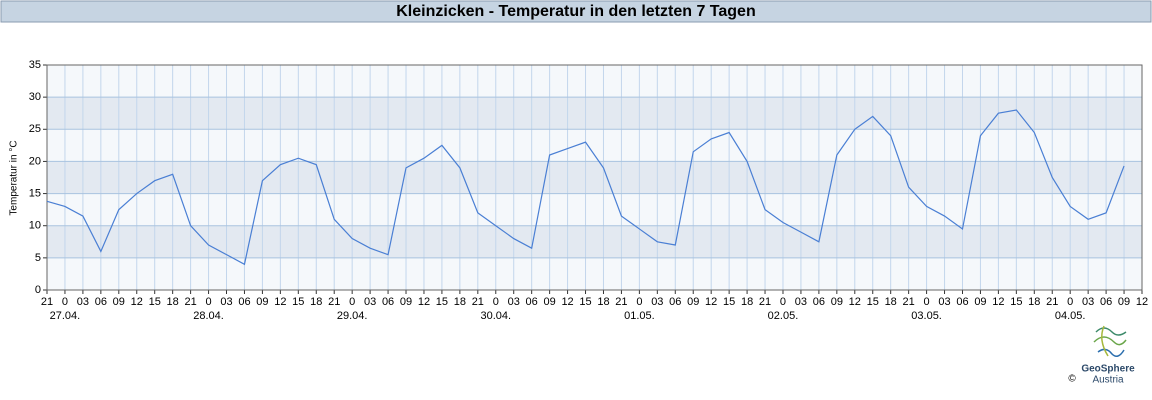 The width and height of the screenshot is (1152, 400). What do you see at coordinates (1070, 316) in the screenshot?
I see `date-label: 04.05.` at bounding box center [1070, 316].